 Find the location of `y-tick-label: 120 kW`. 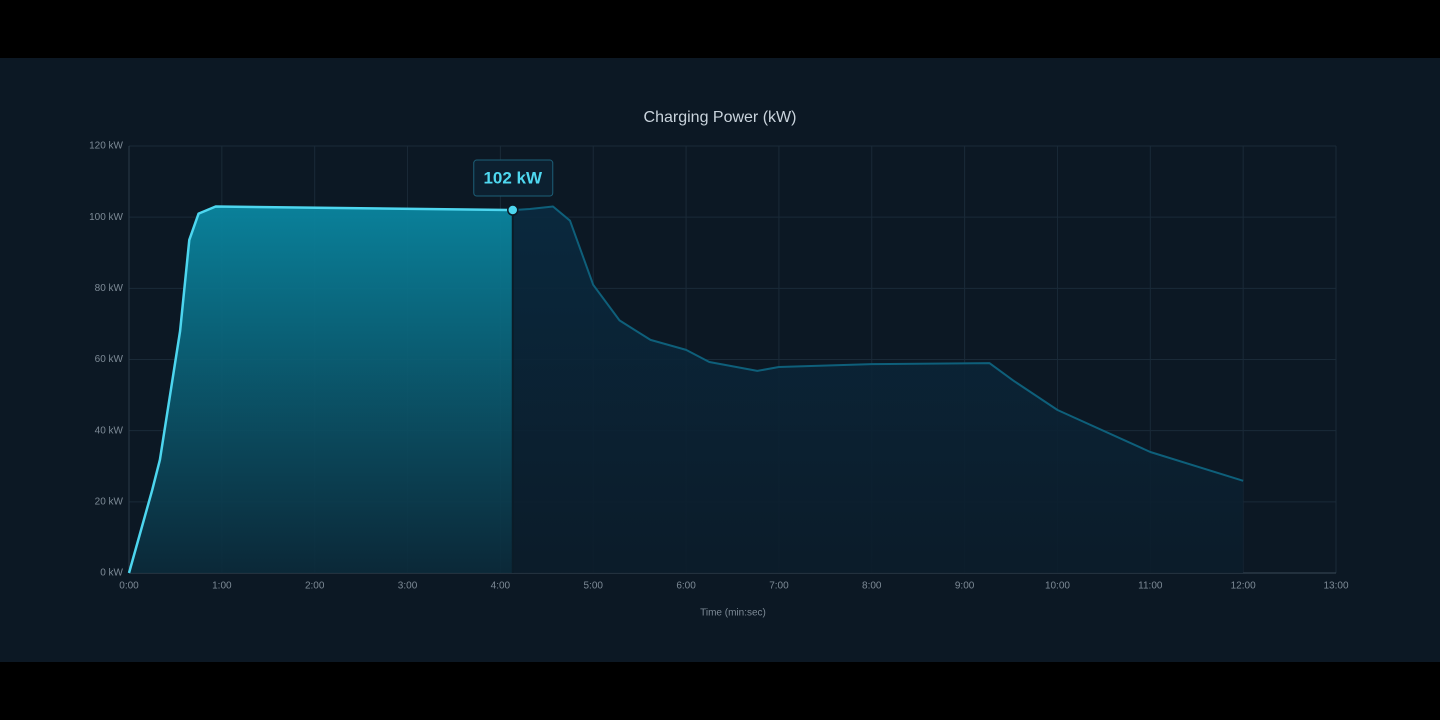

y-tick-label: 120 kW is located at coordinates (106, 146).